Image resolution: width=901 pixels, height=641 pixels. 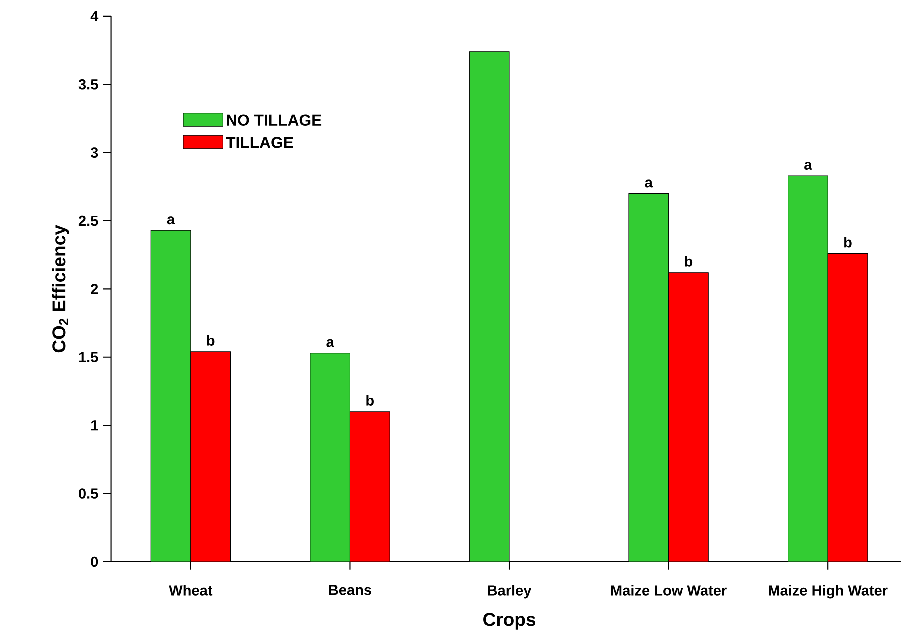 I want to click on y-tick-label: 1.5, so click(x=88, y=357).